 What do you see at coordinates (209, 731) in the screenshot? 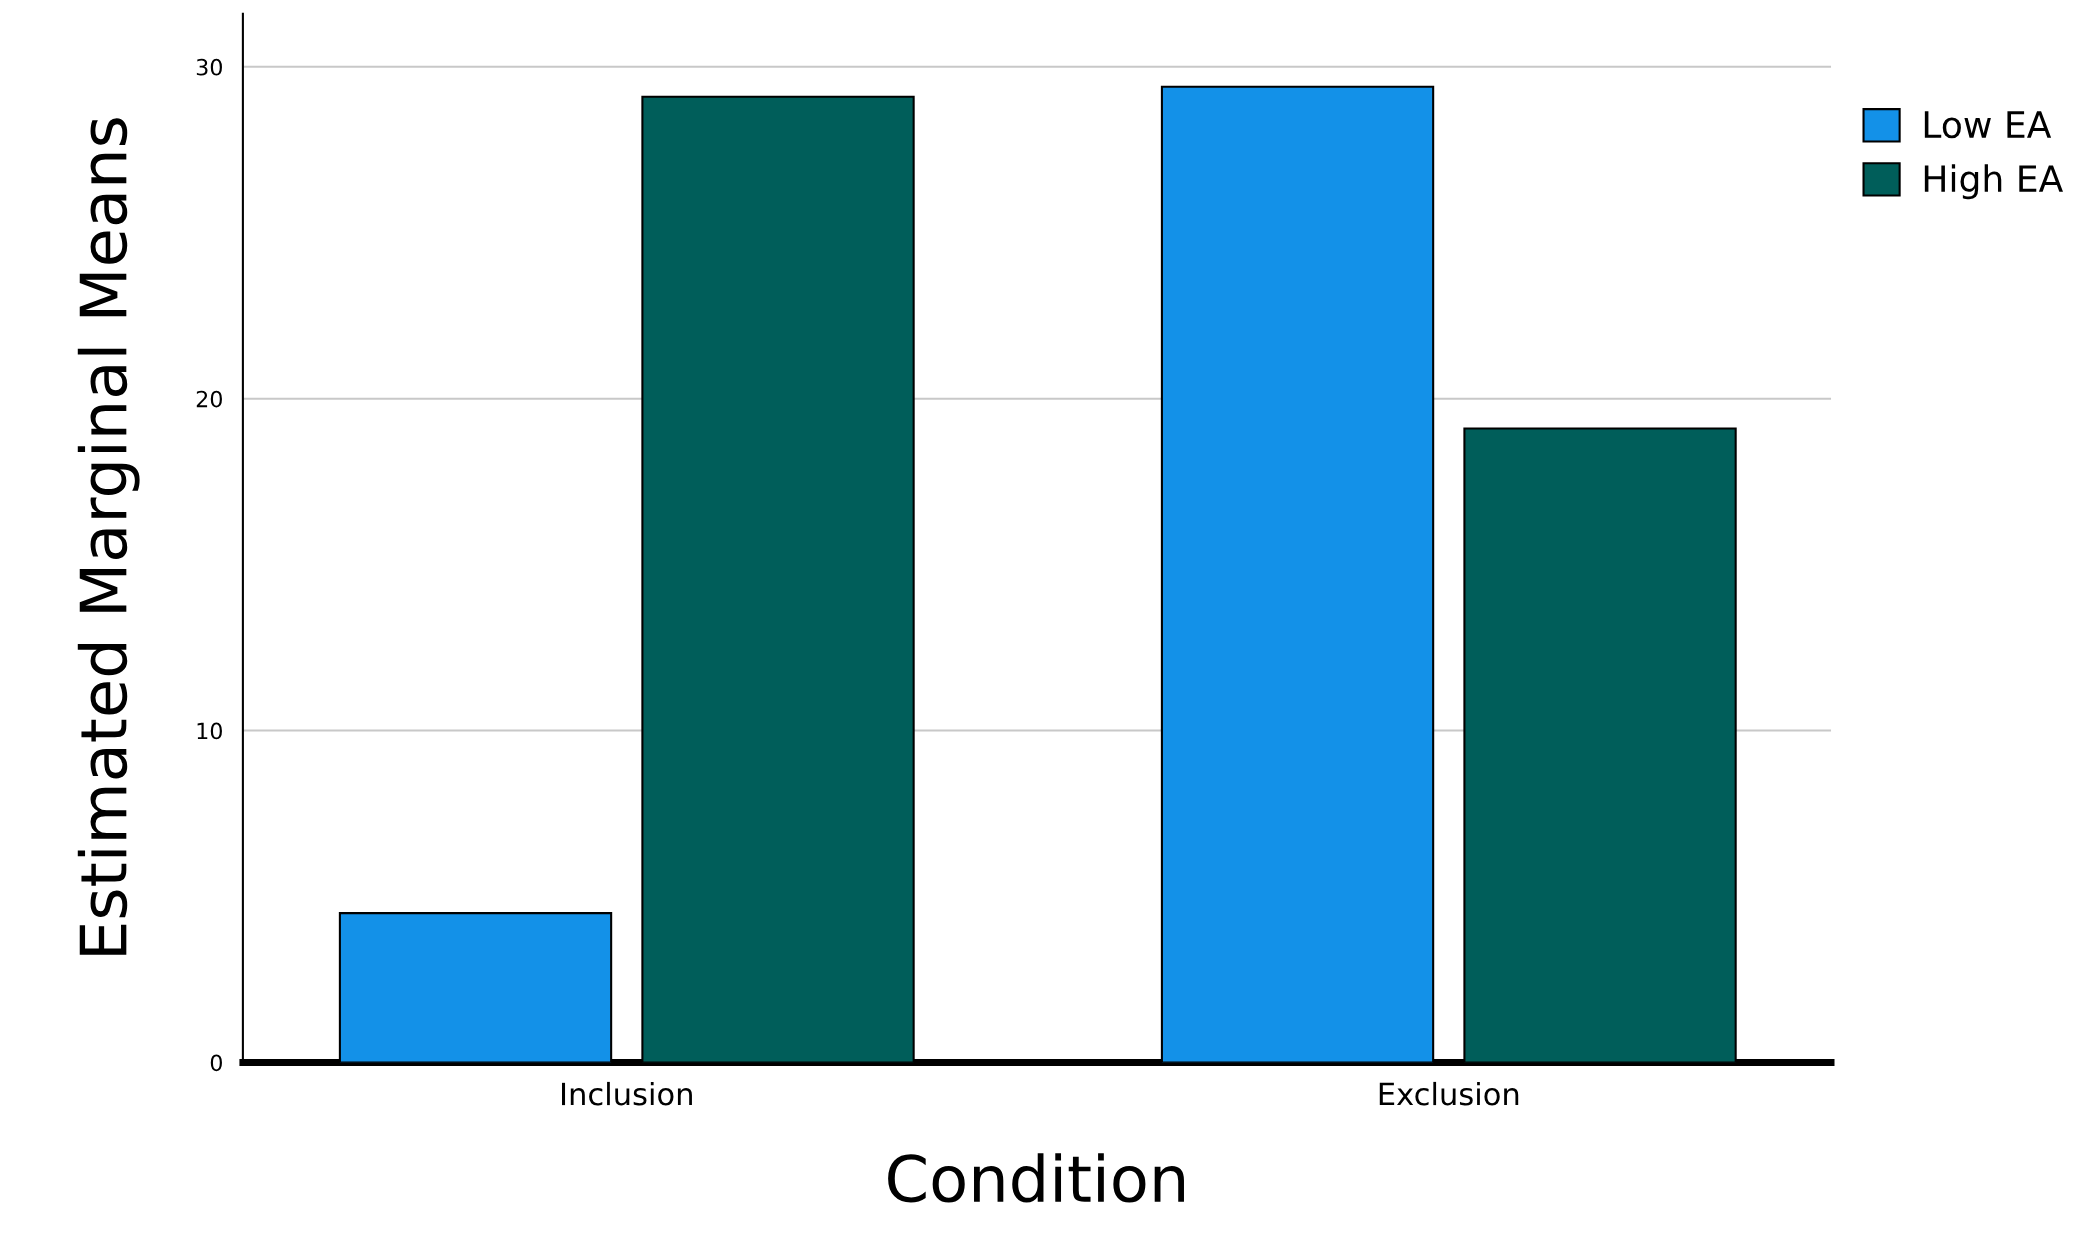
I see `y-tick-label: 10` at bounding box center [209, 731].